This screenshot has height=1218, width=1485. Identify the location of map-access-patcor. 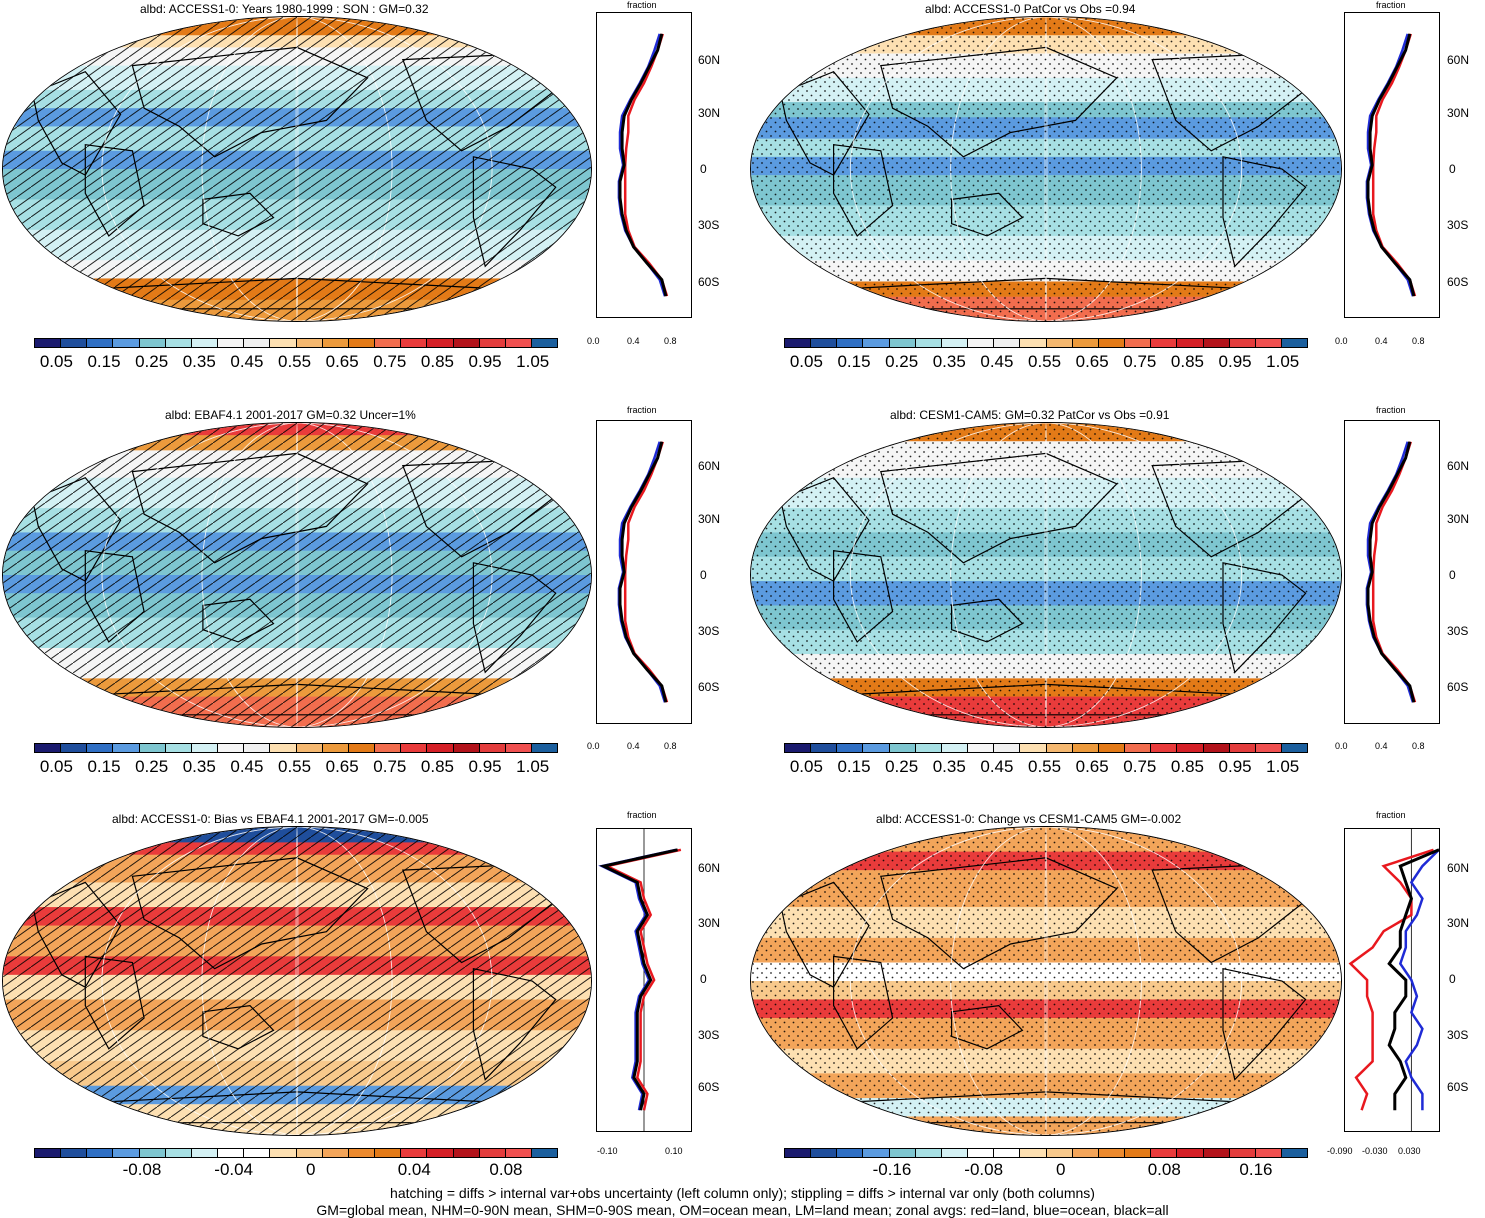
(1046, 169).